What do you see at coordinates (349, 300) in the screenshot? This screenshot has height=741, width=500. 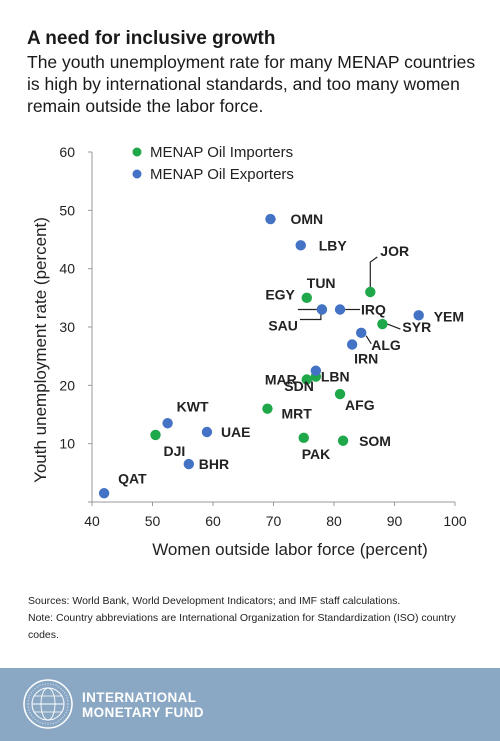 I see `leader-lines` at bounding box center [349, 300].